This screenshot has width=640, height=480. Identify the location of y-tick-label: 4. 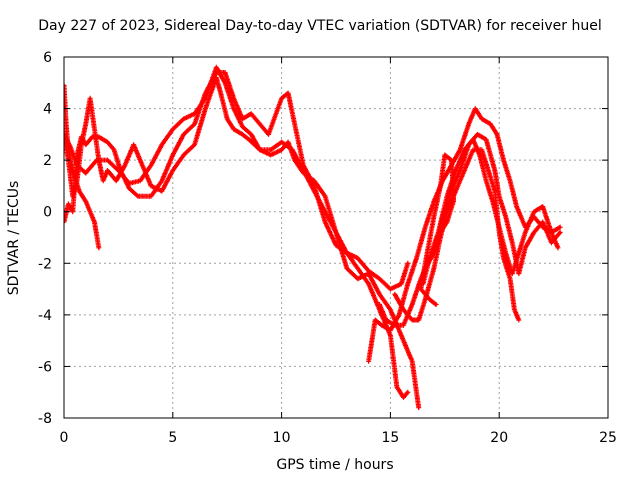
(47, 110).